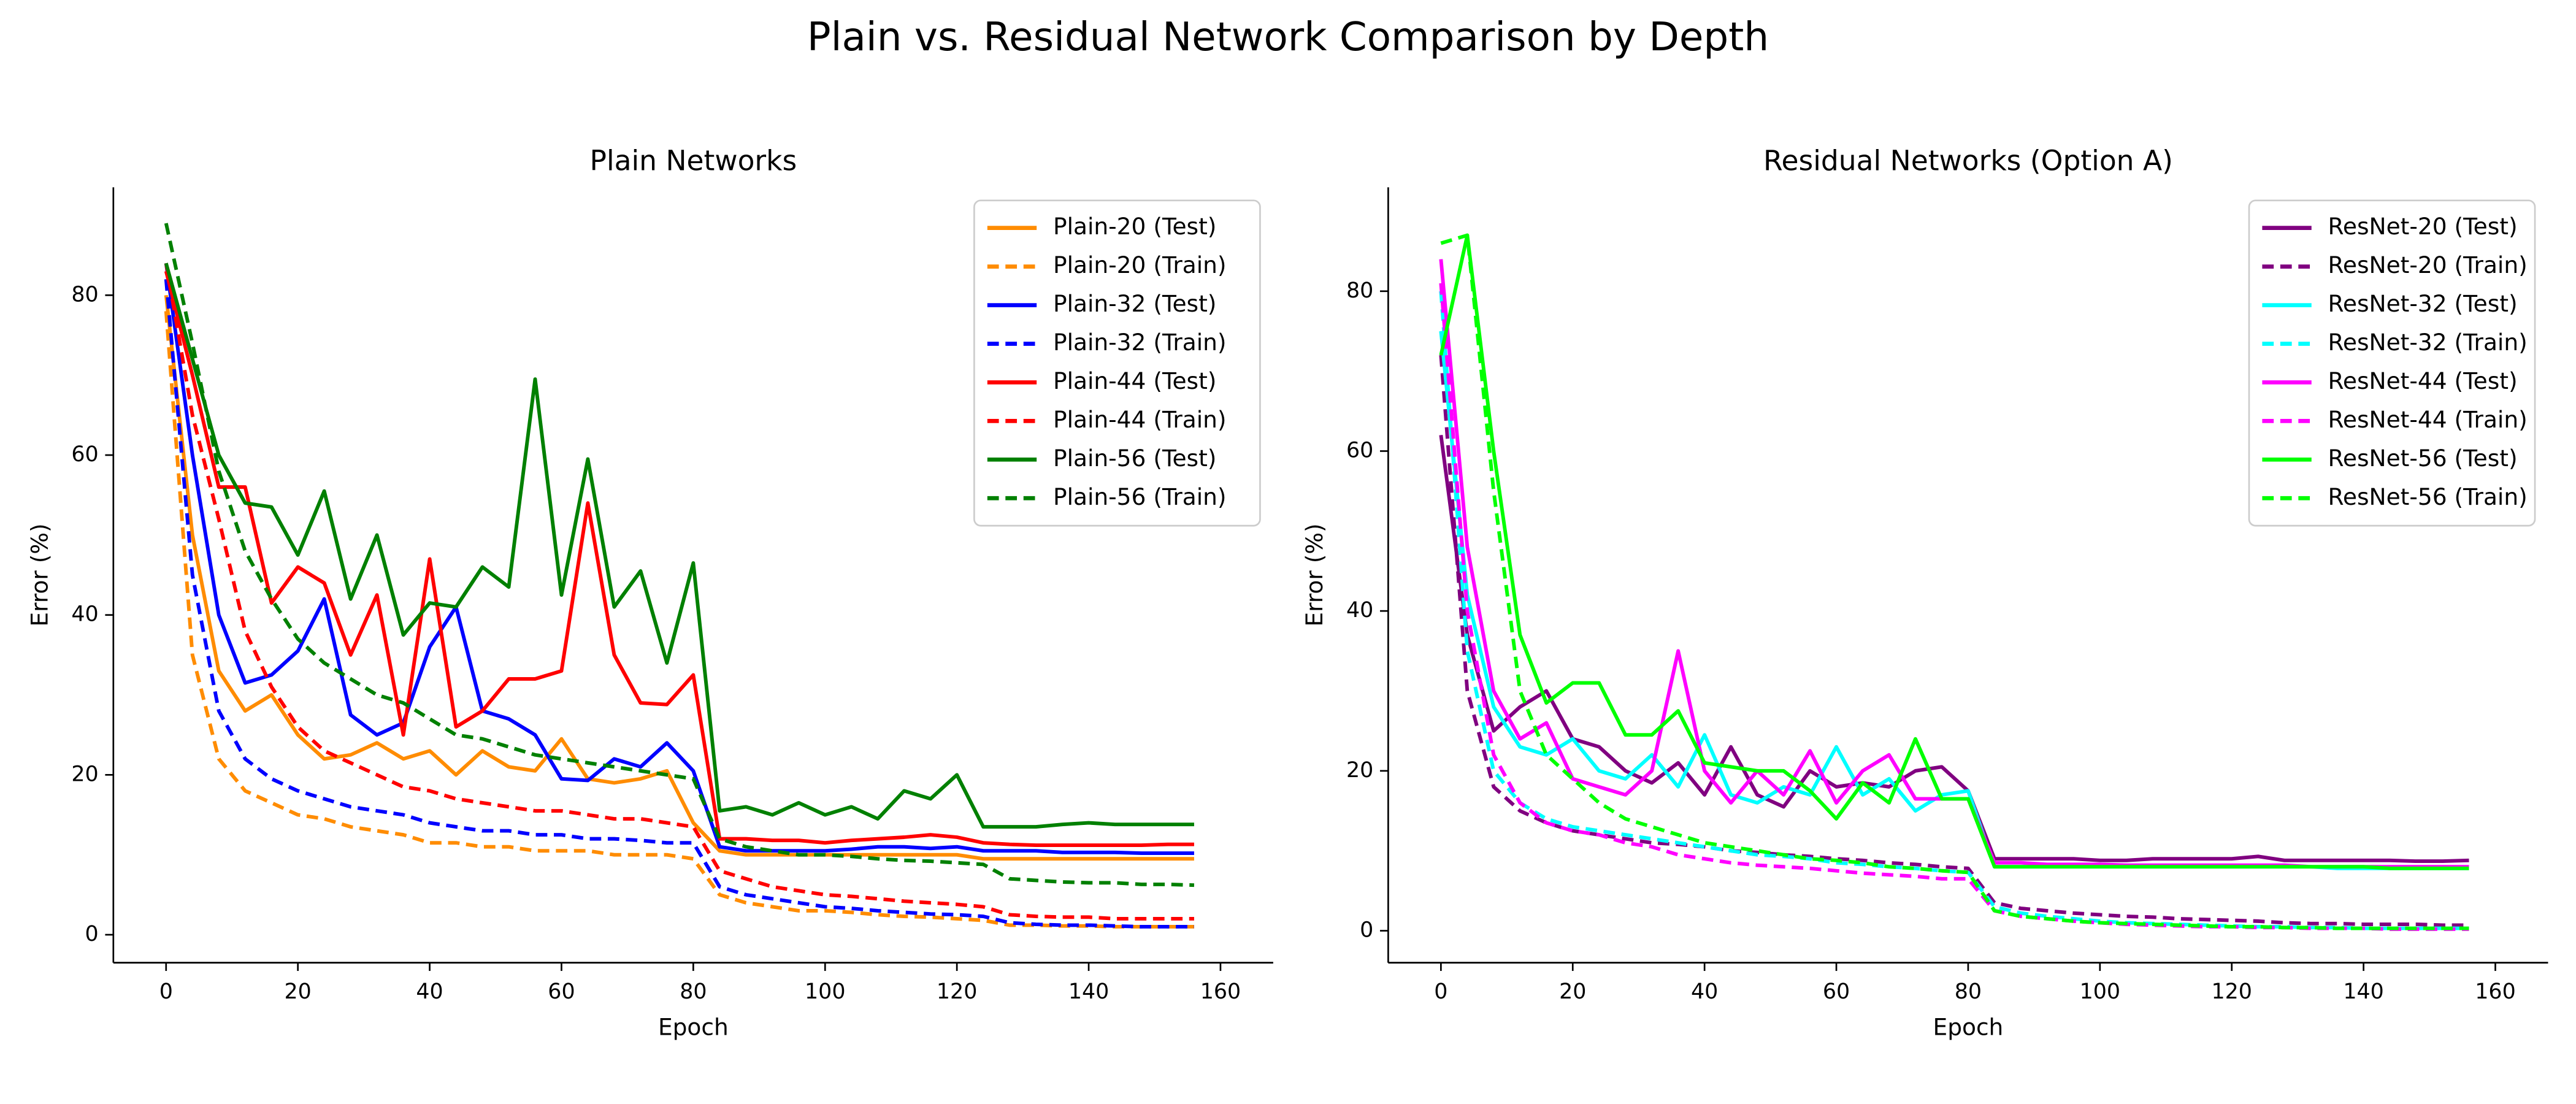  What do you see at coordinates (1968, 161) in the screenshot?
I see `subplot-title: Residual Networks (Option A)` at bounding box center [1968, 161].